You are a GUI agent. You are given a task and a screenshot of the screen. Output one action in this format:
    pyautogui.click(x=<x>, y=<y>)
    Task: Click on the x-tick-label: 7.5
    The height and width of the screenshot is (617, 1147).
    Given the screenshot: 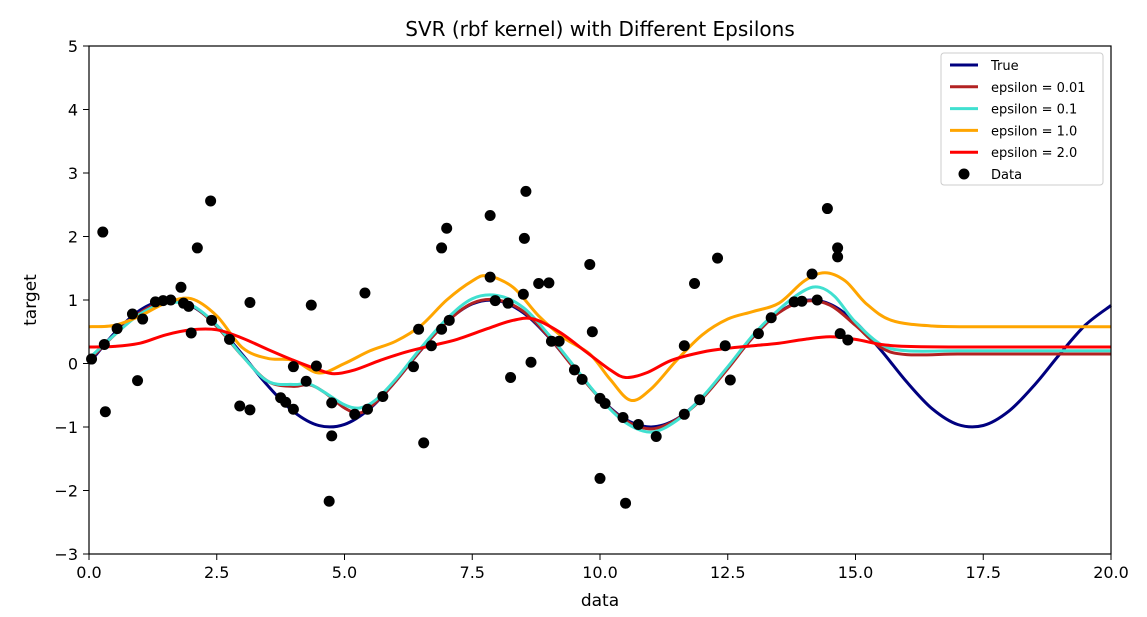 What is the action you would take?
    pyautogui.click(x=472, y=572)
    